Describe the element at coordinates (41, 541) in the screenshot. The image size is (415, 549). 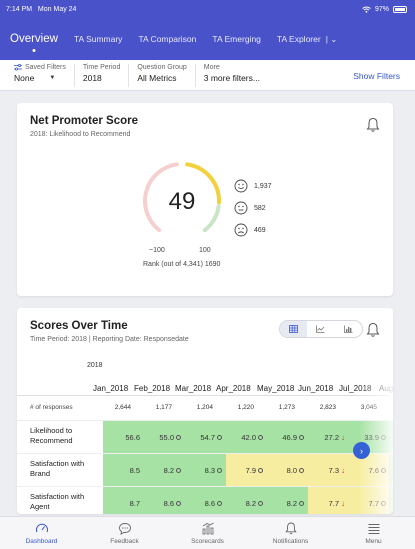
I see `tab-label: Dashboard` at that location.